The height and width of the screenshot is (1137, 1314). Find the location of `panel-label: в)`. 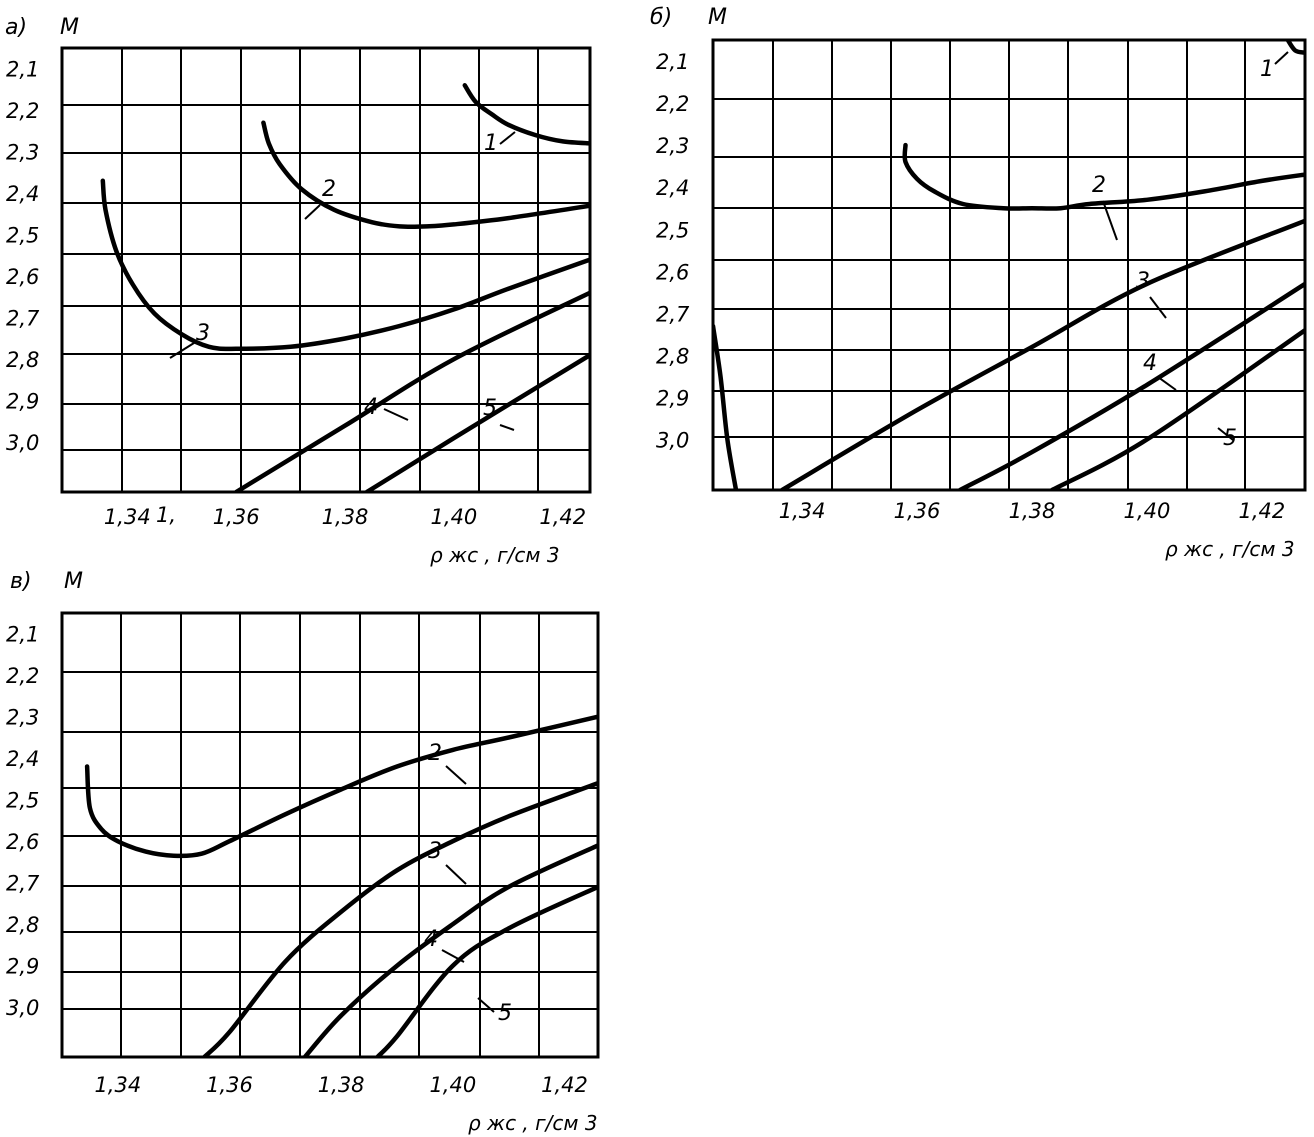

panel-label: в) is located at coordinates (21, 581).